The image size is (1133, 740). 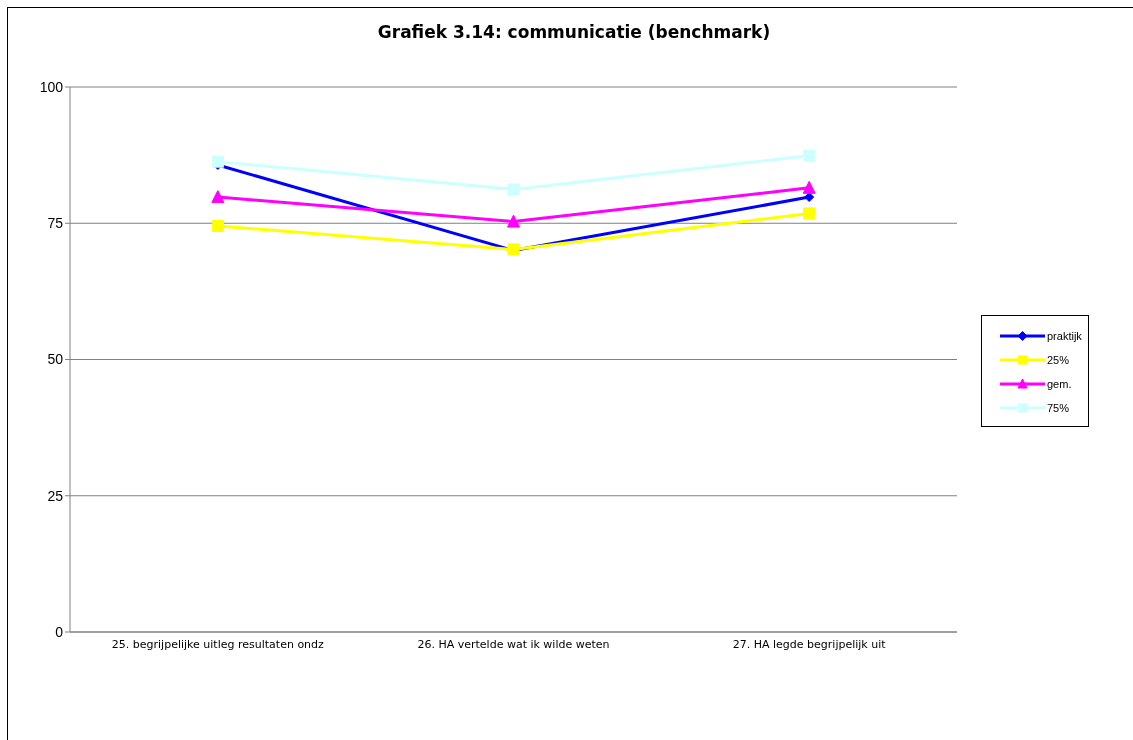 I want to click on y-tick-label: 50, so click(x=55, y=359).